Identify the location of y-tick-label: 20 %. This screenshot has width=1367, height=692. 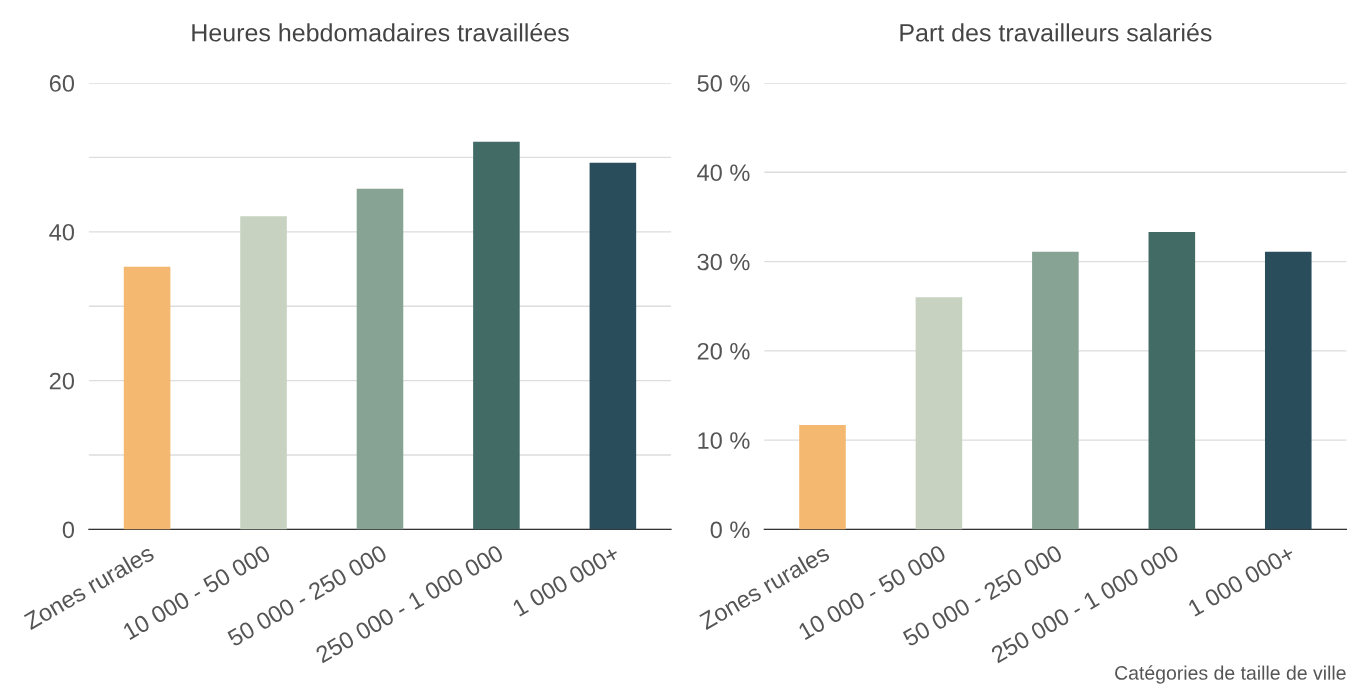
(723, 351).